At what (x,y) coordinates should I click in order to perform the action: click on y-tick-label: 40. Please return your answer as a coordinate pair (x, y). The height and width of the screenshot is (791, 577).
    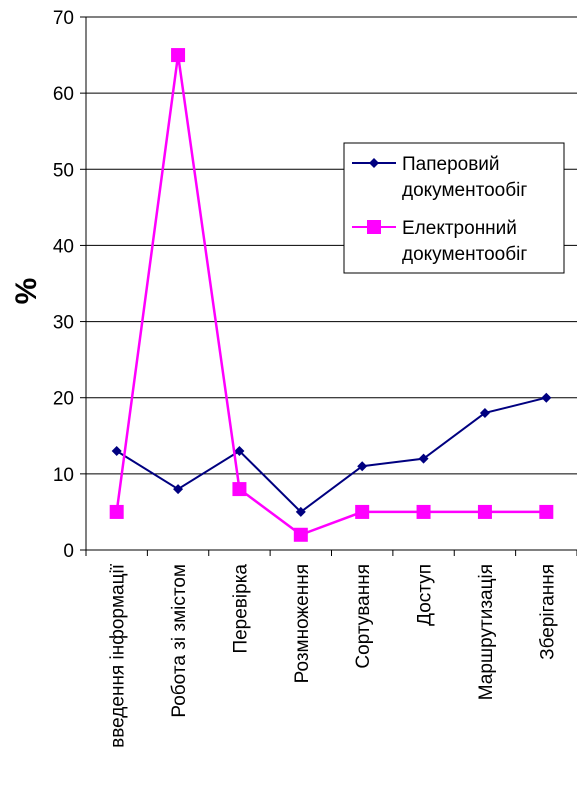
    Looking at the image, I should click on (63, 246).